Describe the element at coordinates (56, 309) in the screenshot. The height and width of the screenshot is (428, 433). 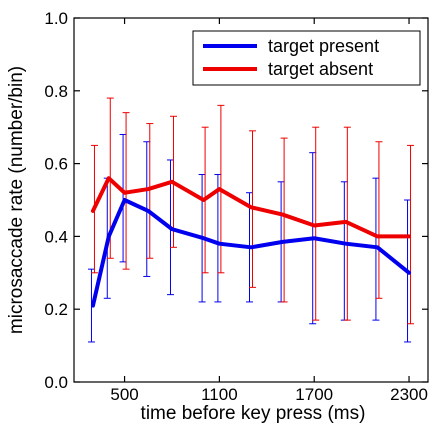
I see `y-tick-label: 0.2` at that location.